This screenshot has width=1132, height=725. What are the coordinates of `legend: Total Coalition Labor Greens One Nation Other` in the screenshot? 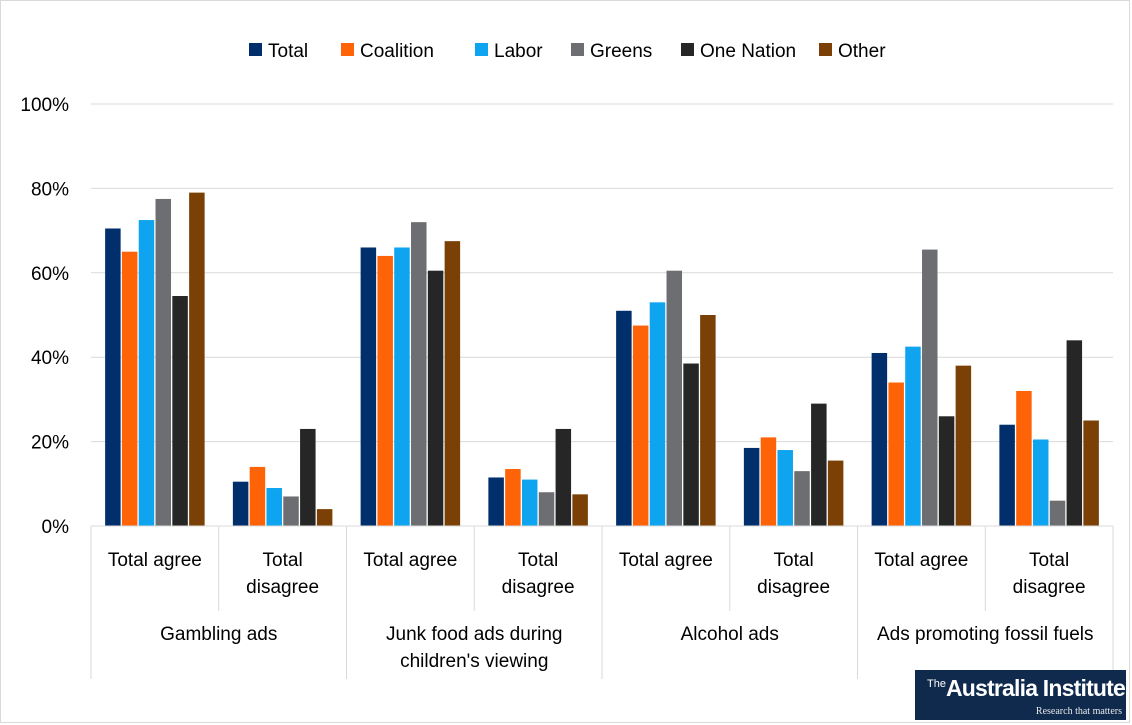 It's located at (567, 51).